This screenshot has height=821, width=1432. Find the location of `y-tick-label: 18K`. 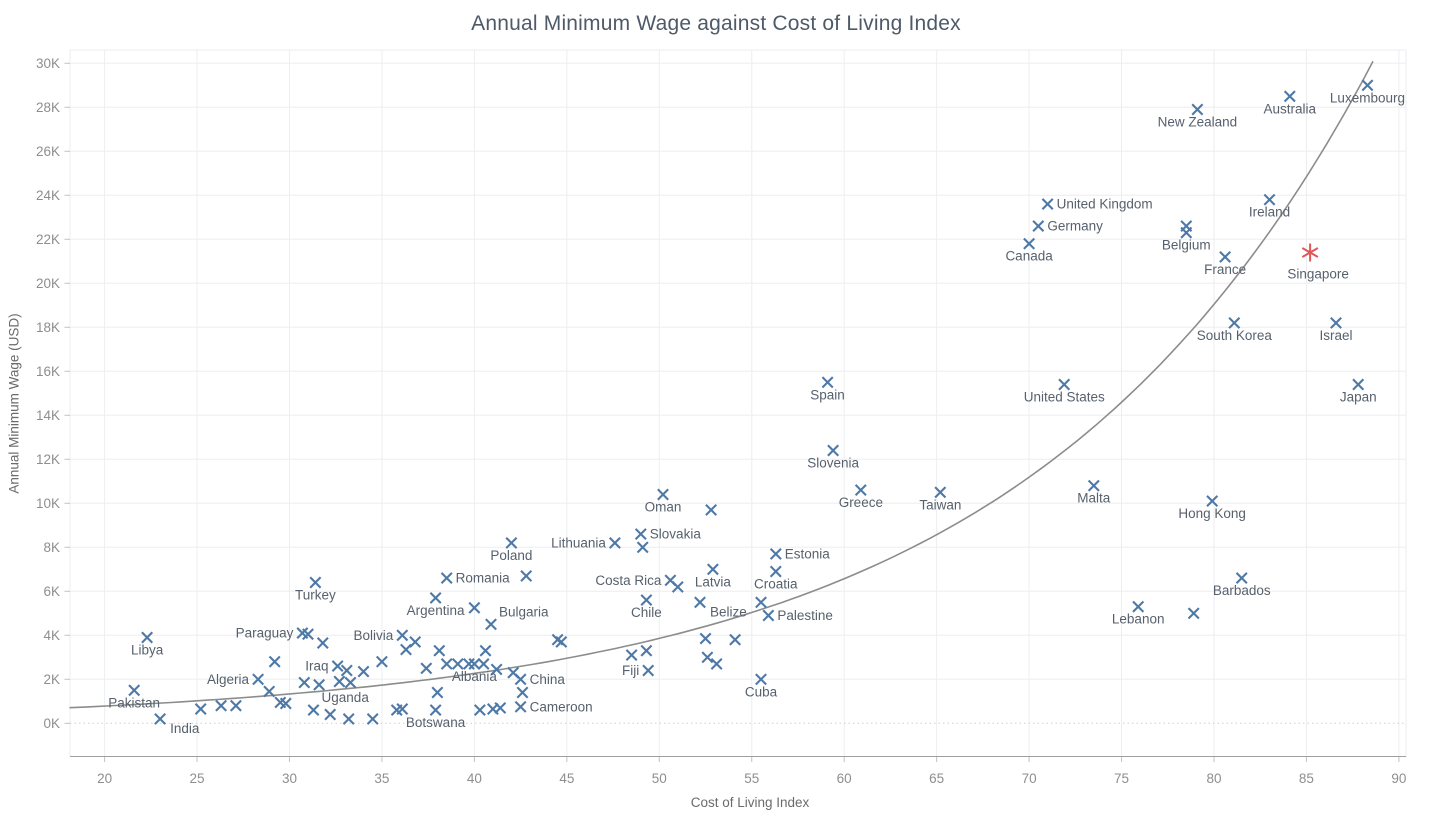

y-tick-label: 18K is located at coordinates (48, 327).